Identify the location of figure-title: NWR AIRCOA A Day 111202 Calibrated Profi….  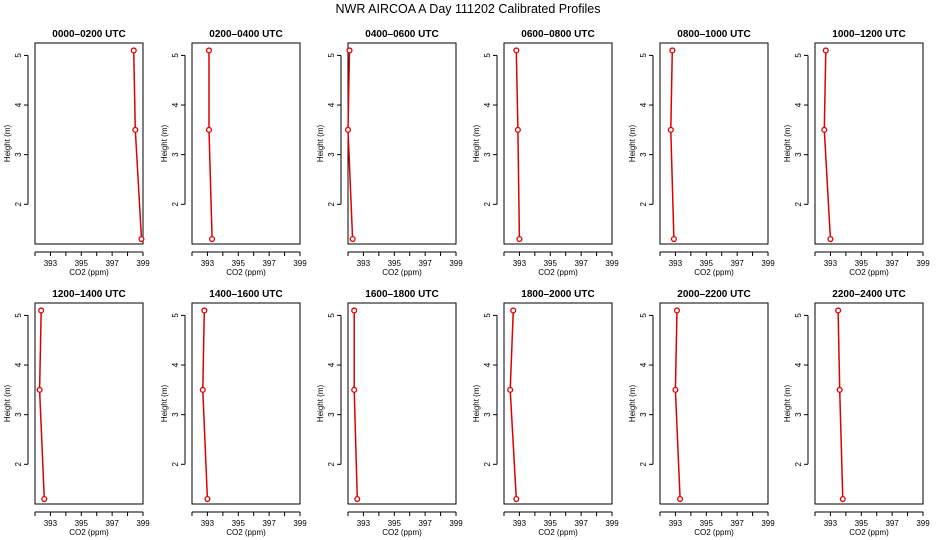
(468, 9).